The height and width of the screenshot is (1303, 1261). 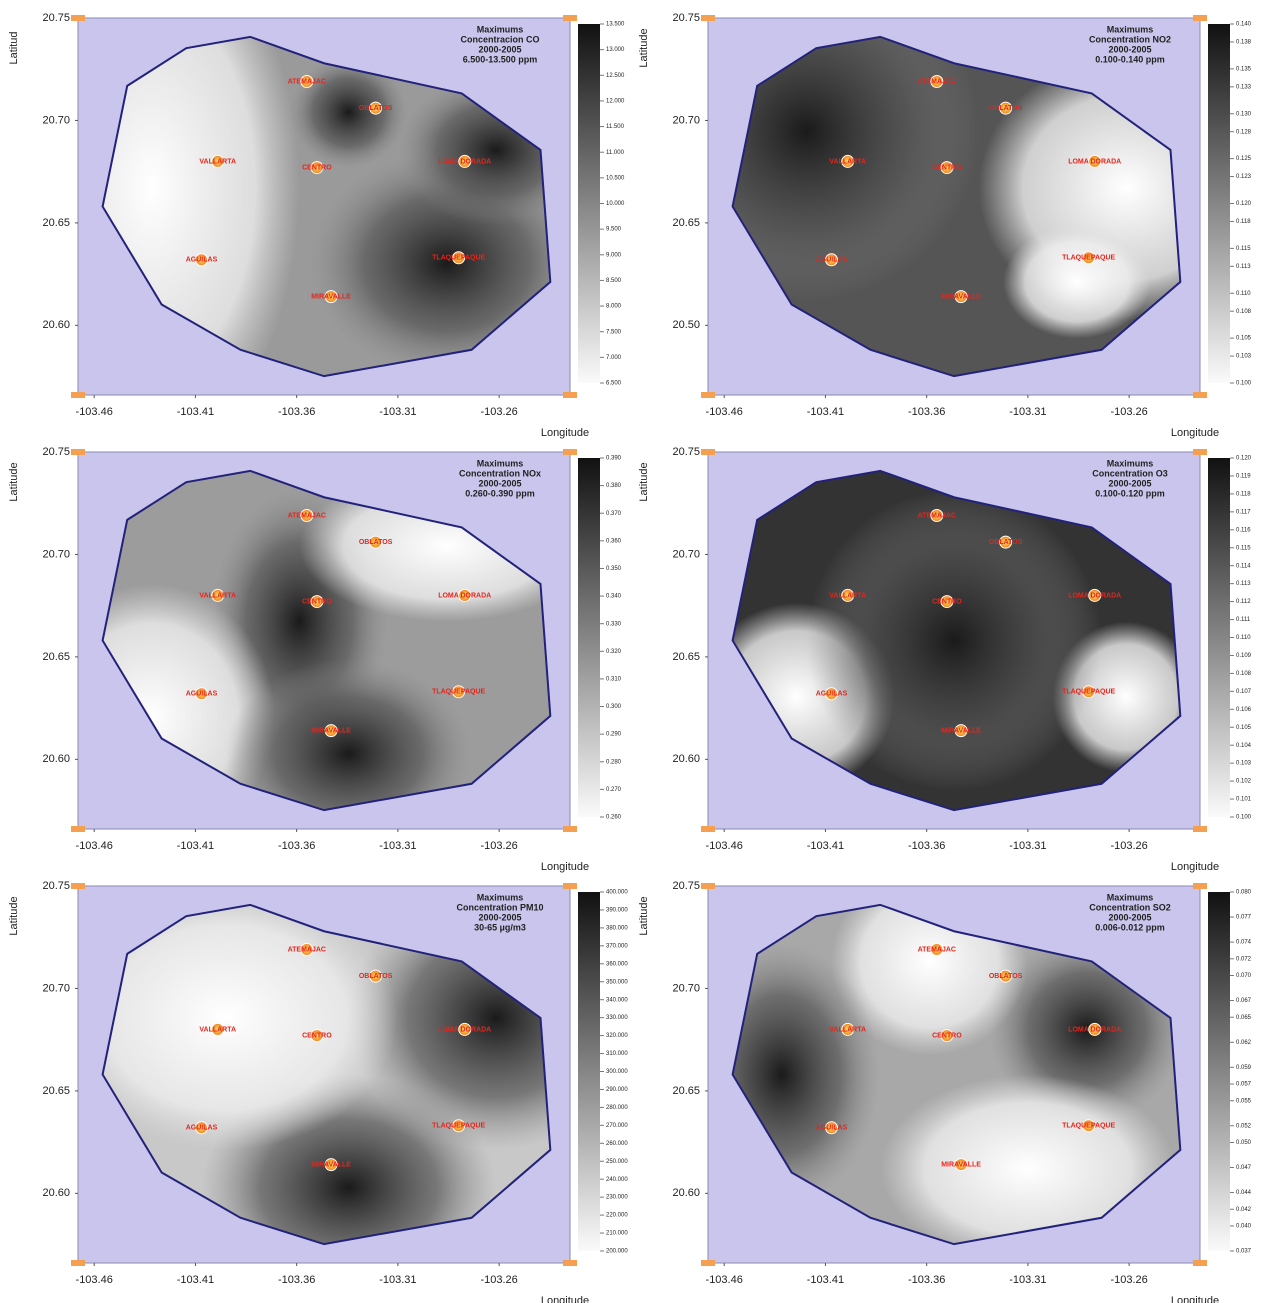 What do you see at coordinates (1243, 530) in the screenshot?
I see `colorbar-tick-label: 0.116` at bounding box center [1243, 530].